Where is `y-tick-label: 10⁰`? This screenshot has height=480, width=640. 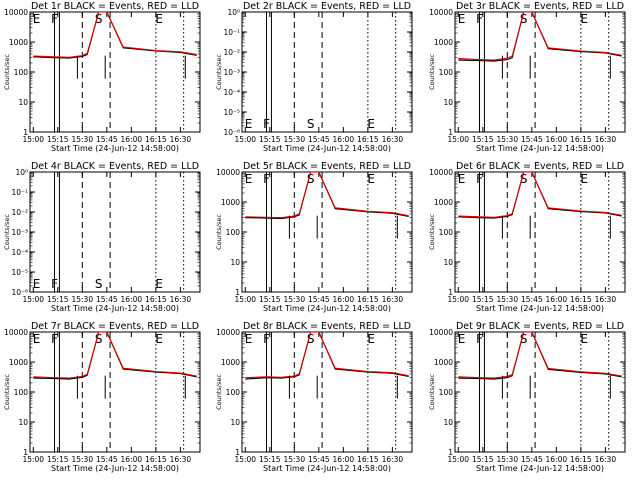 y-tick-label: 10⁰ is located at coordinates (21, 172).